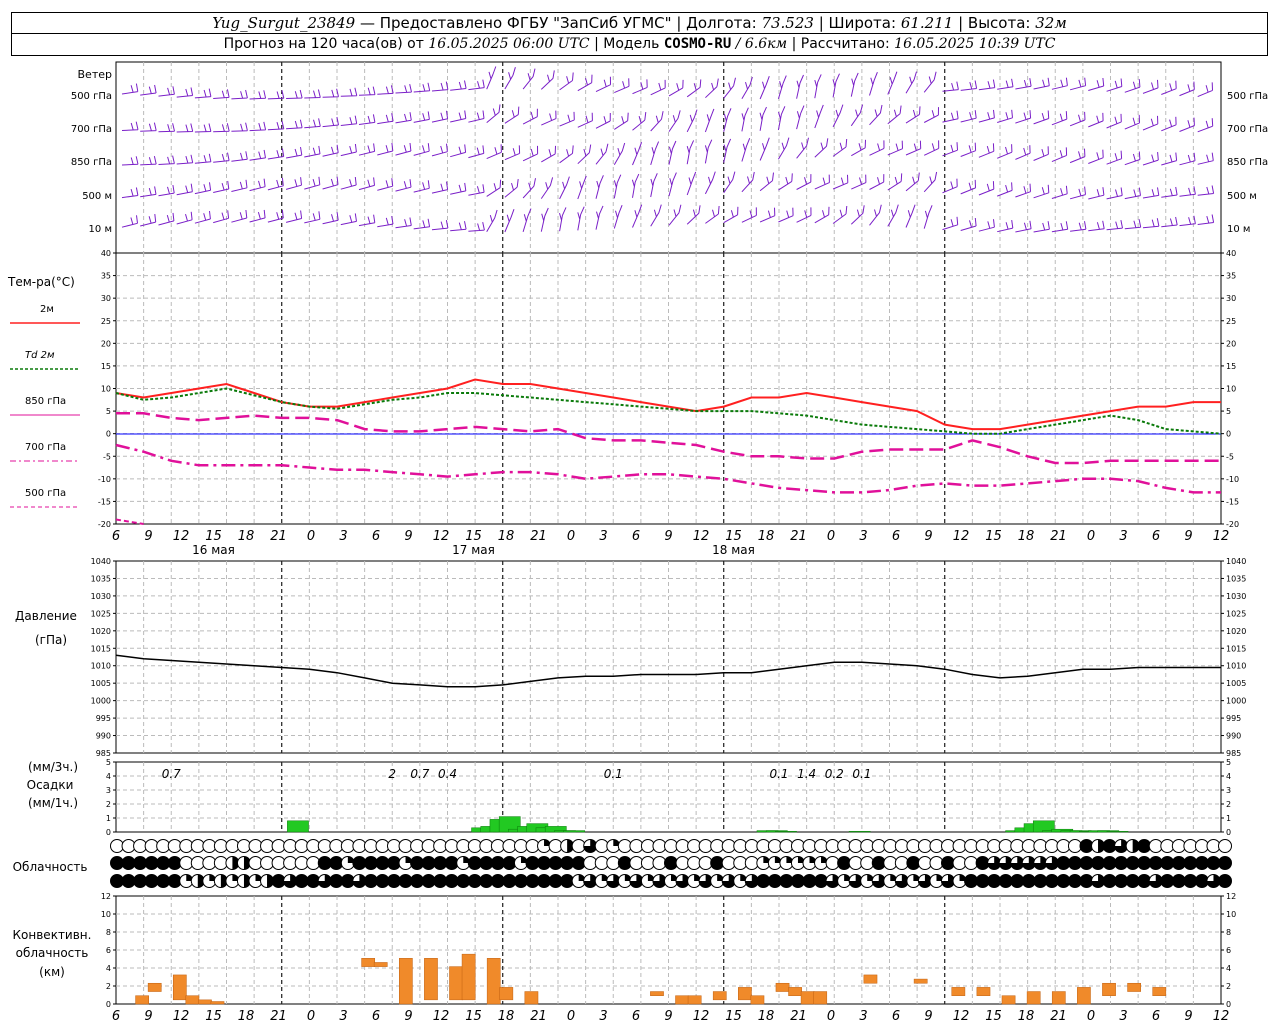 The image size is (1280, 1024). Describe the element at coordinates (1231, 366) in the screenshot. I see `temp-ytick-label: 15` at that location.